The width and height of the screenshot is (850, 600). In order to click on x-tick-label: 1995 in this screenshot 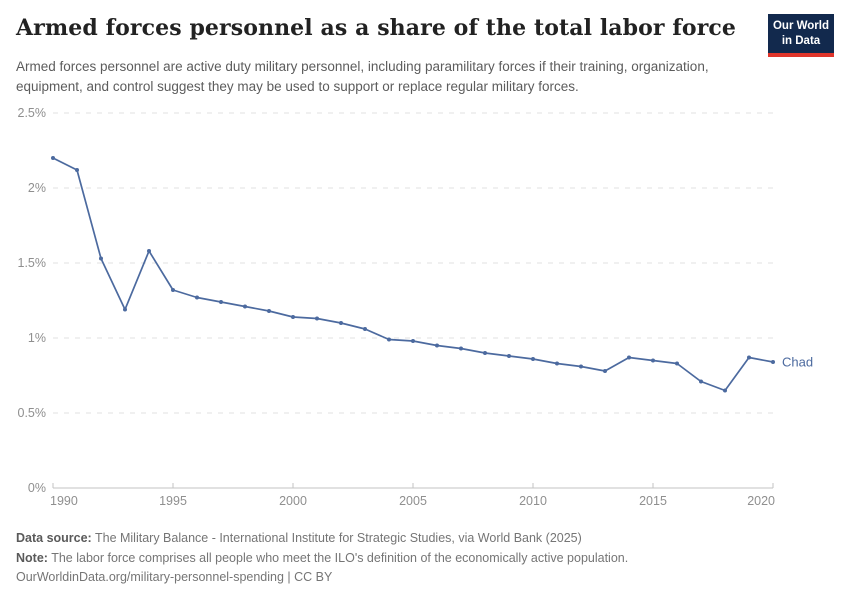, I will do `click(173, 501)`.